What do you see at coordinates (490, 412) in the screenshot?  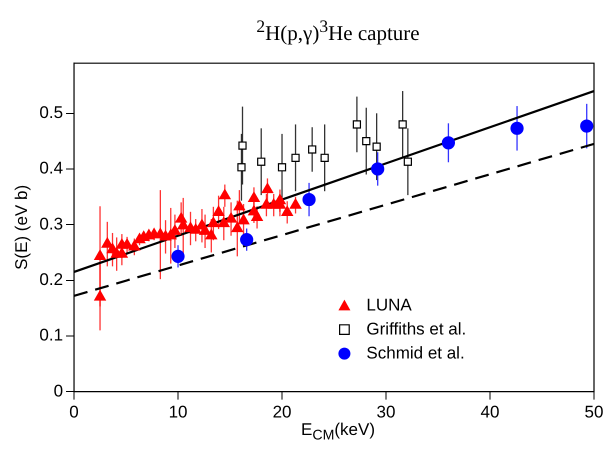 I see `x-tick-label: 40` at bounding box center [490, 412].